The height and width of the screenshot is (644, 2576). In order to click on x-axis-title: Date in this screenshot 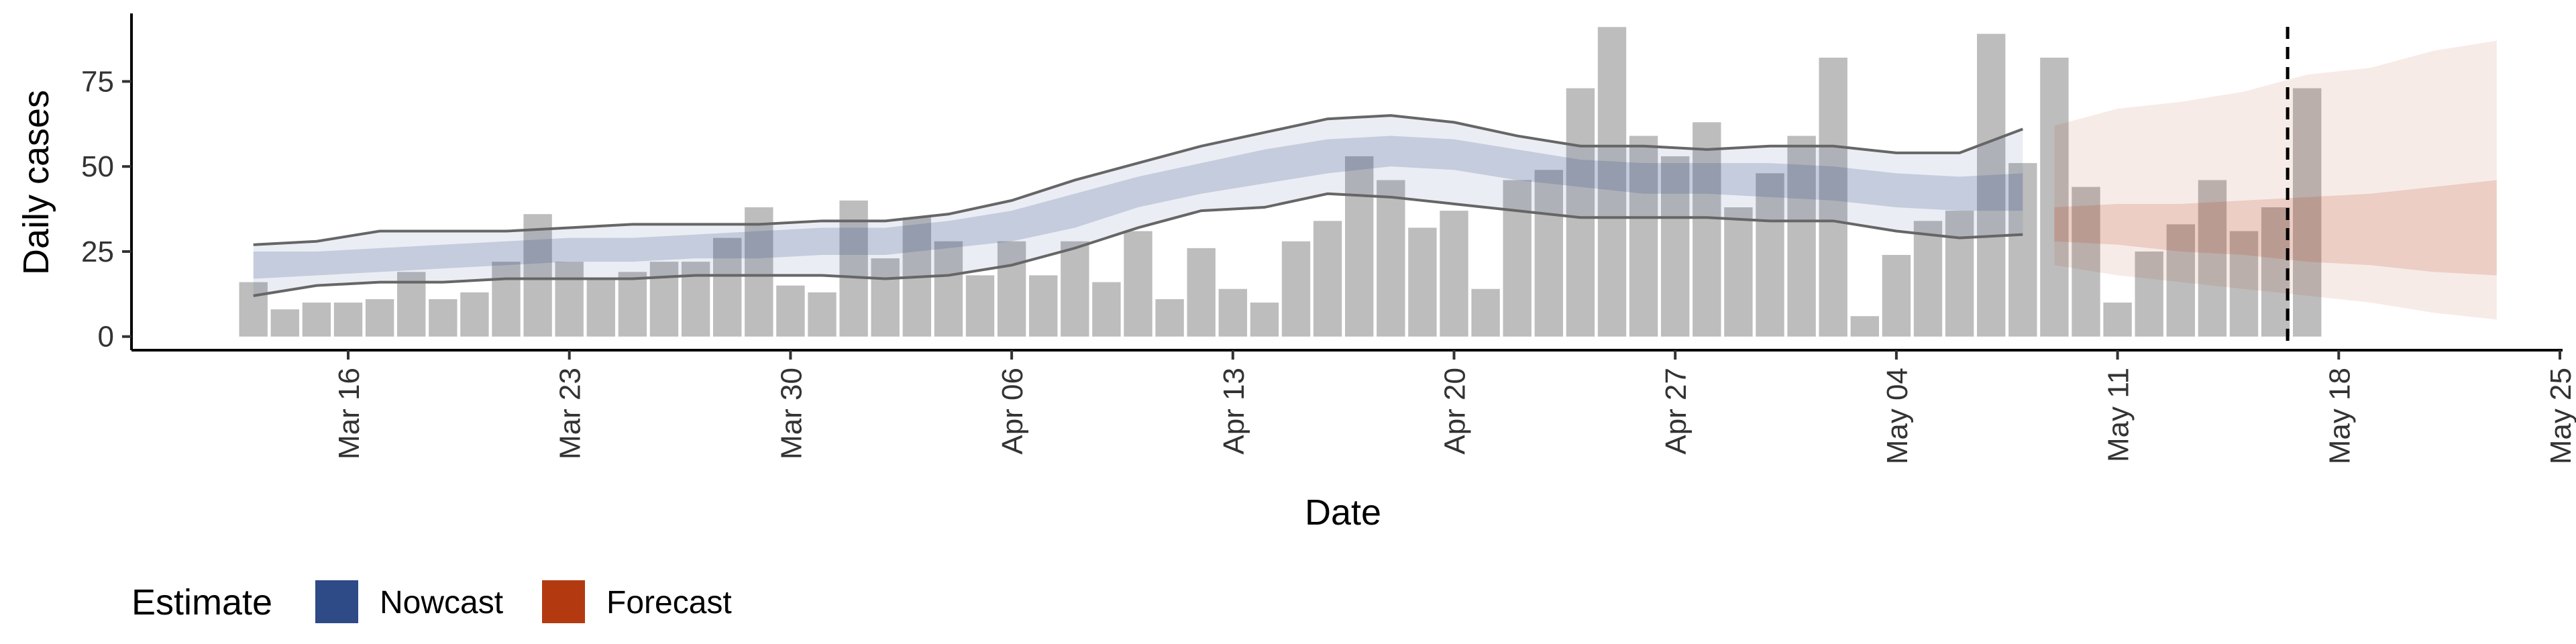, I will do `click(1343, 512)`.